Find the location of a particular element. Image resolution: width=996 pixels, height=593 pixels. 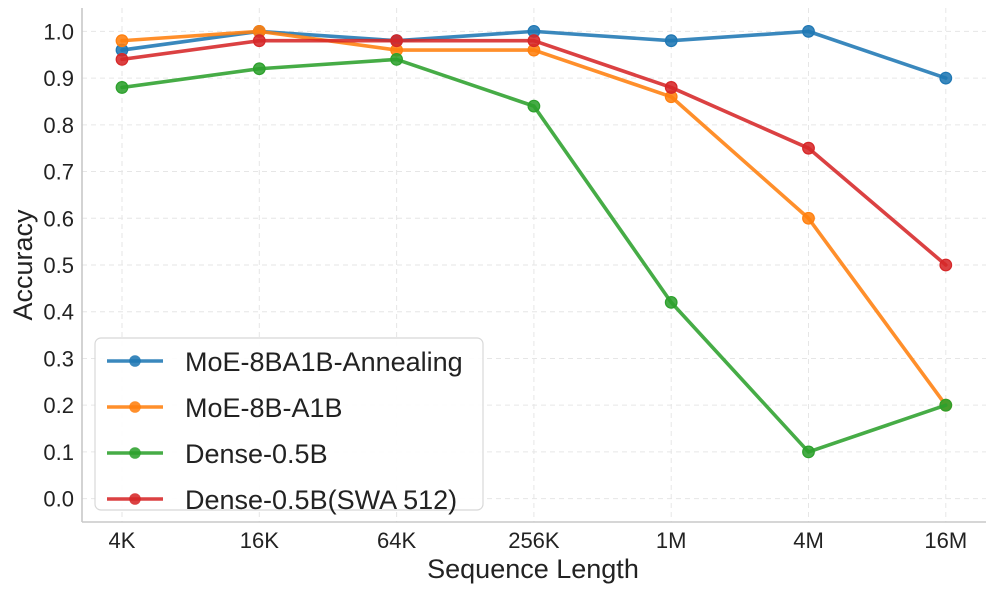

x-tick-label: 16K is located at coordinates (259, 540).